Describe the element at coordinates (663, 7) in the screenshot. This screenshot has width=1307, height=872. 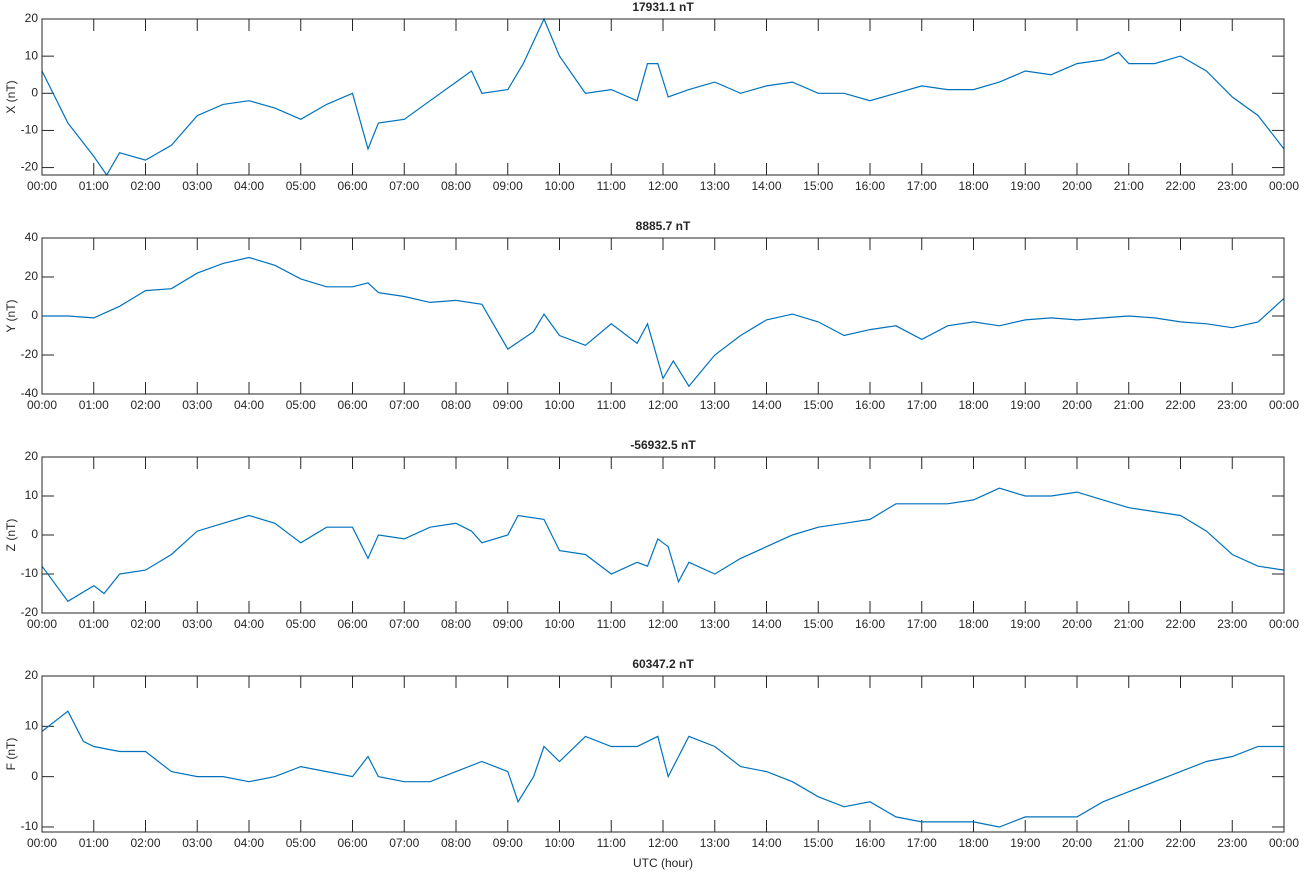
I see `chart-title: 17931.1 nT` at that location.